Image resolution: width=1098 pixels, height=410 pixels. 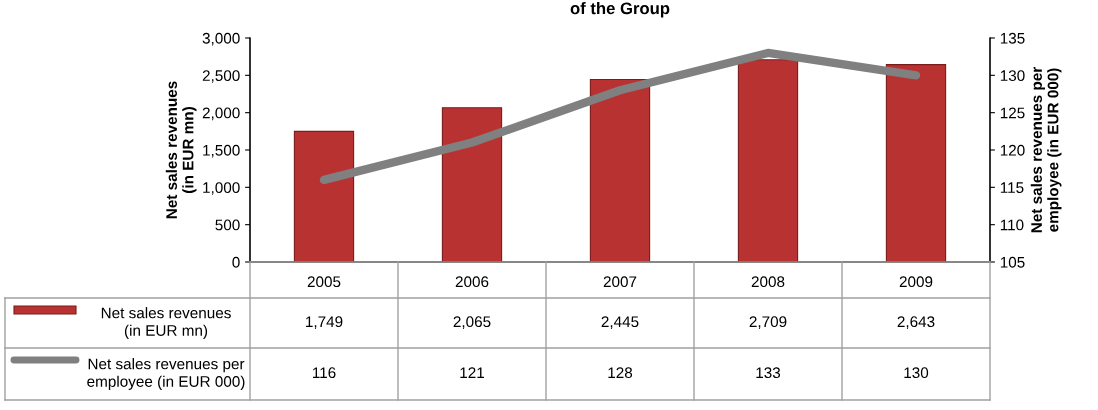 What do you see at coordinates (916, 373) in the screenshot?
I see `data-label: 130` at bounding box center [916, 373].